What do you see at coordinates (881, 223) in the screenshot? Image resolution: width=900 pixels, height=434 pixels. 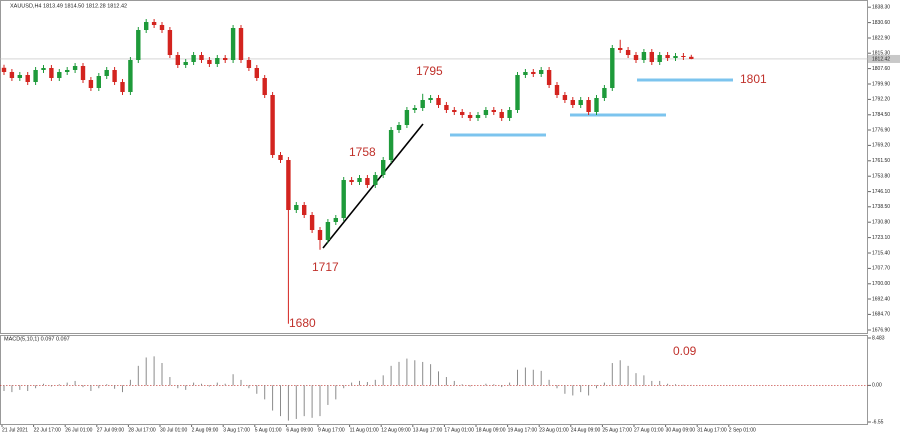 I see `y-tick-label: 1730.80` at bounding box center [881, 223].